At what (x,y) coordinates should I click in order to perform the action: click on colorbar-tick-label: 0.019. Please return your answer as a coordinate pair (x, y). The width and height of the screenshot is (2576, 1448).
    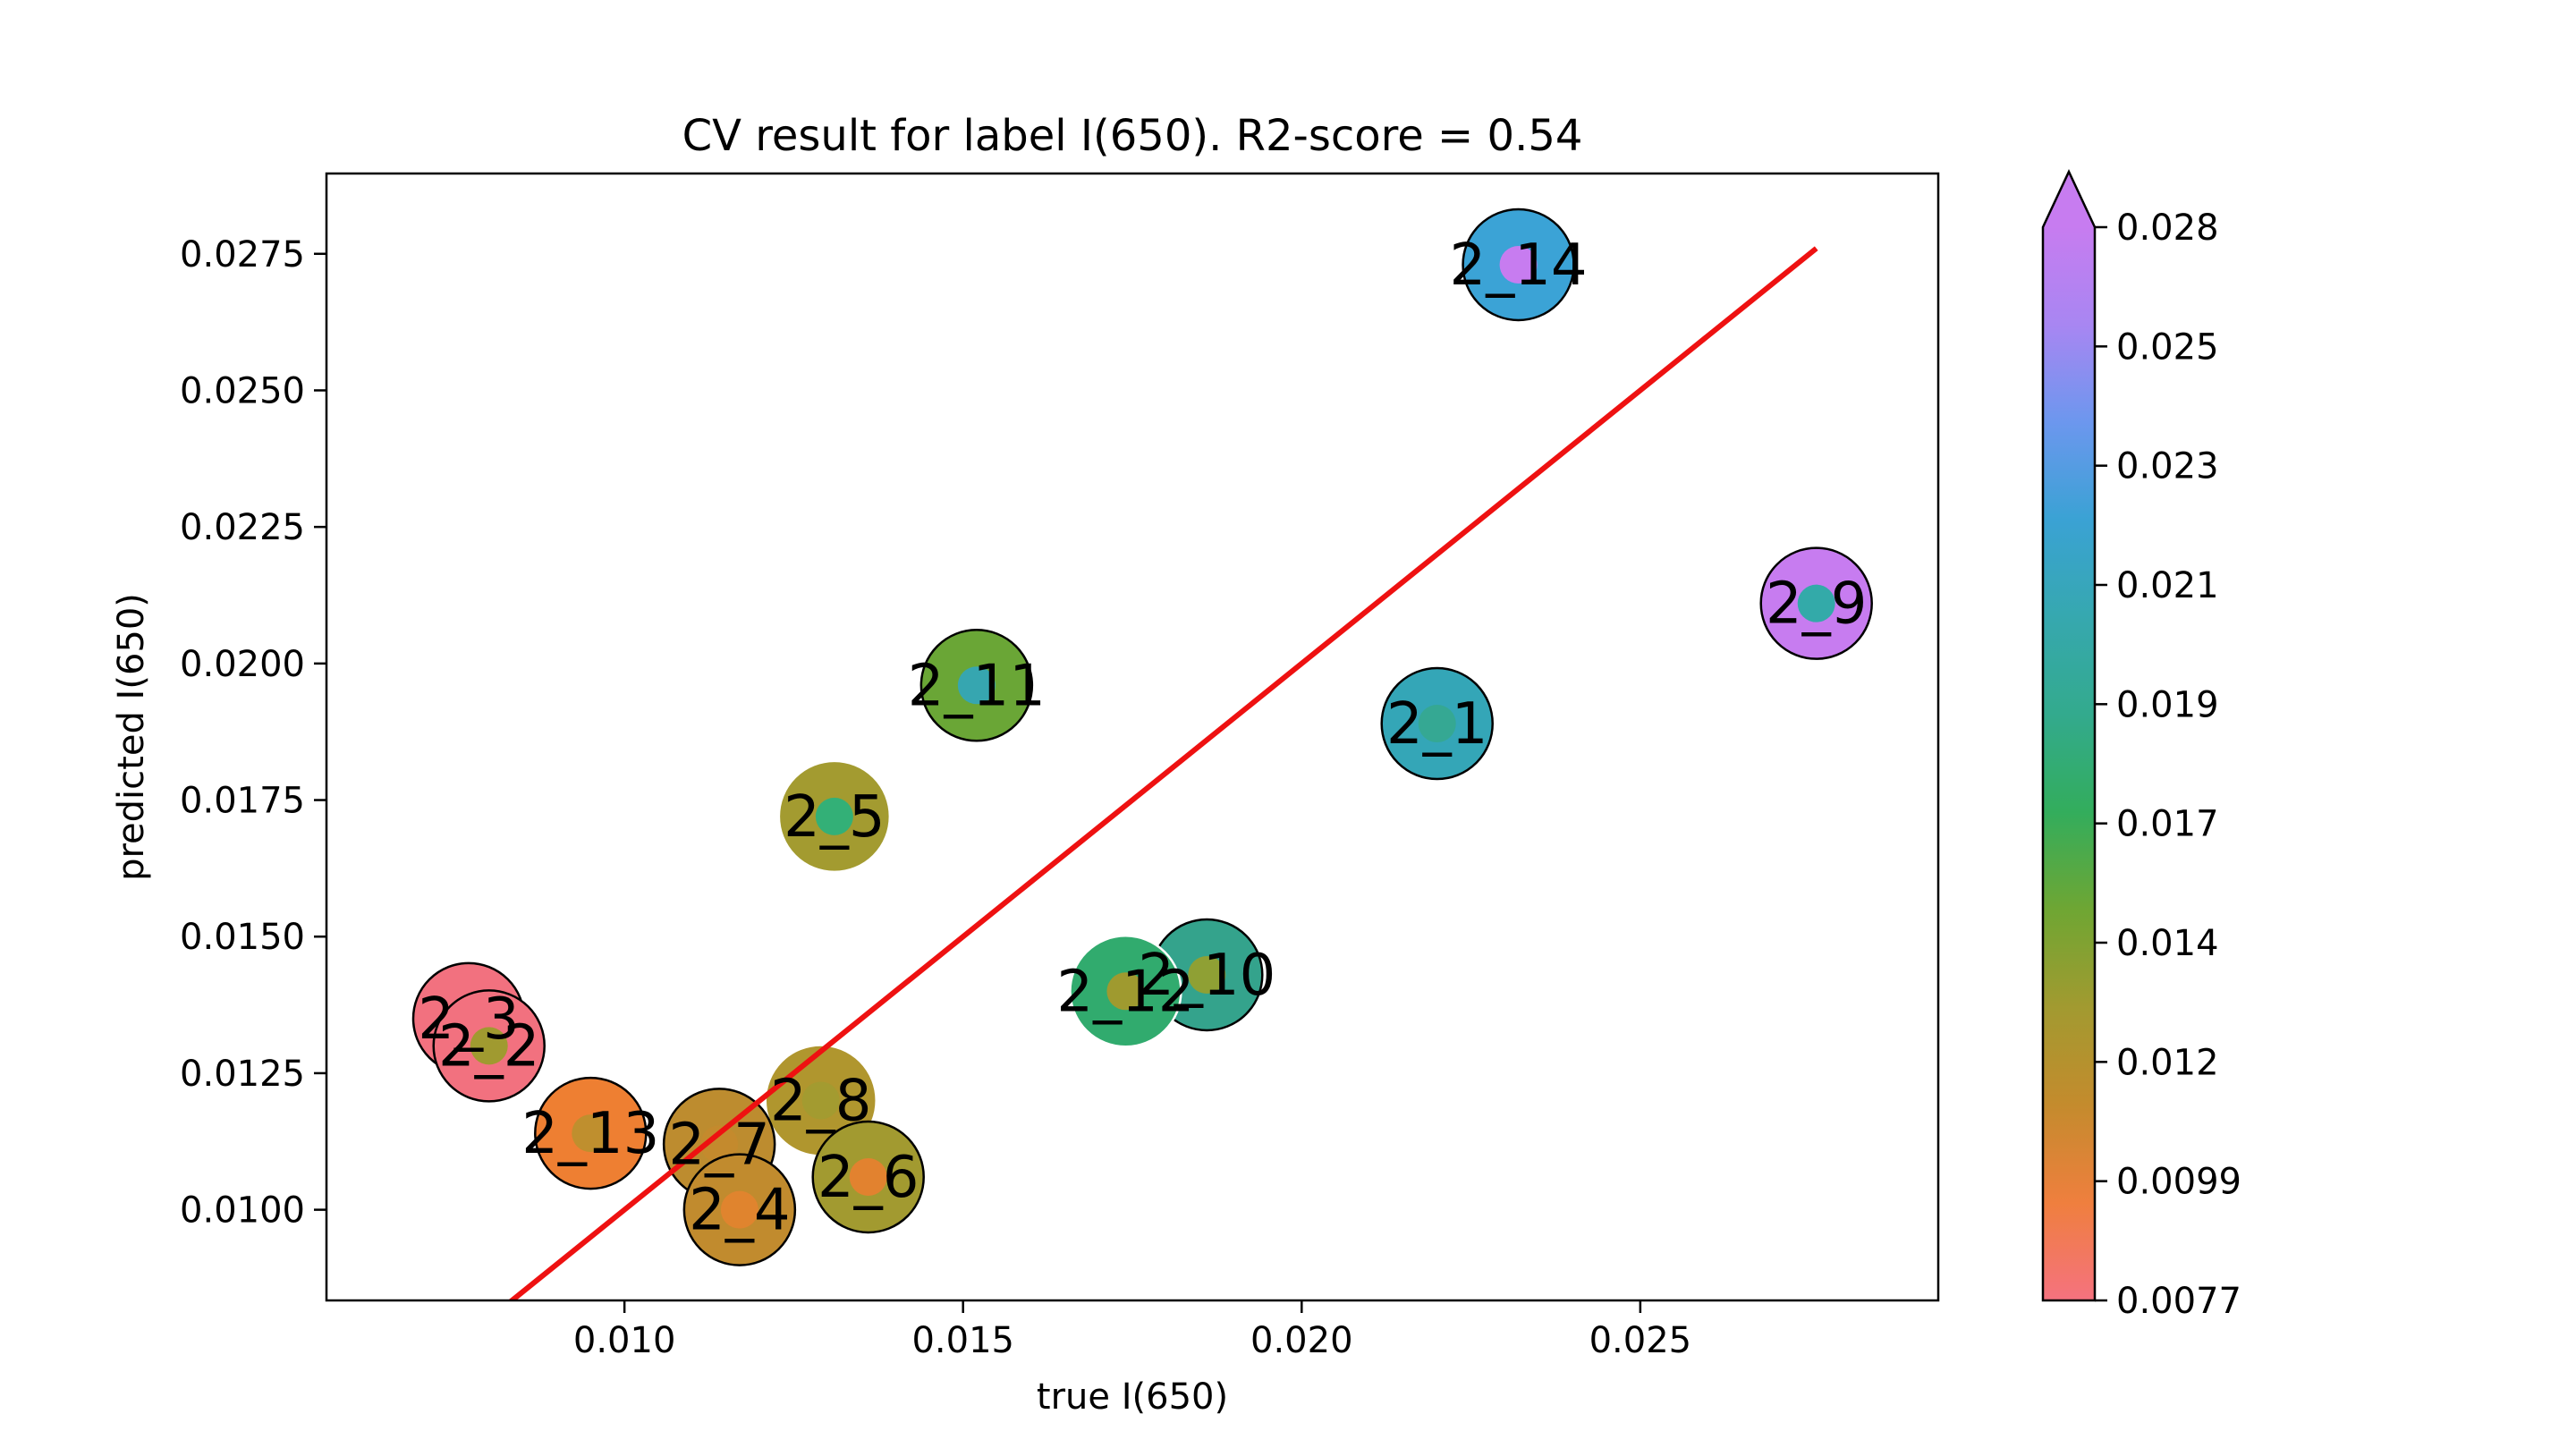
    Looking at the image, I should click on (2167, 704).